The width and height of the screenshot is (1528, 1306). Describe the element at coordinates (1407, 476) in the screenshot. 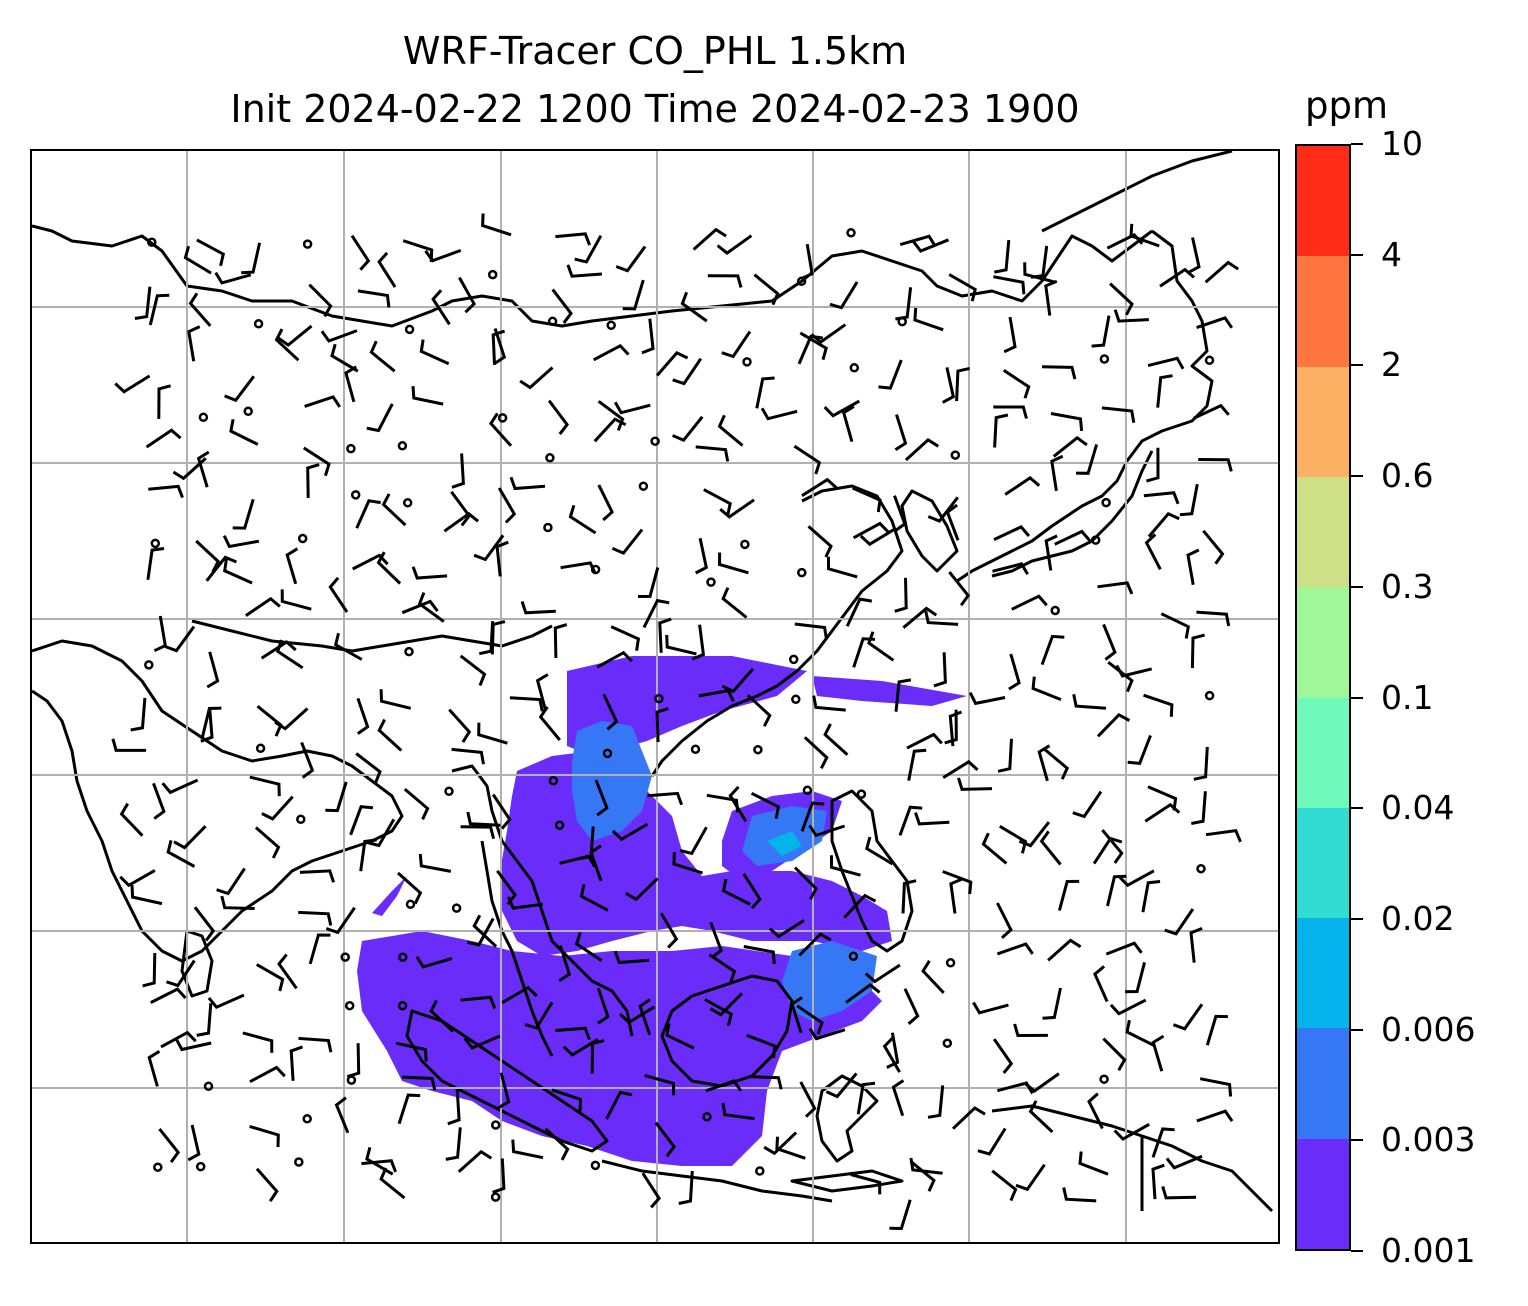

I see `colorbar-level-label: 0.6` at that location.